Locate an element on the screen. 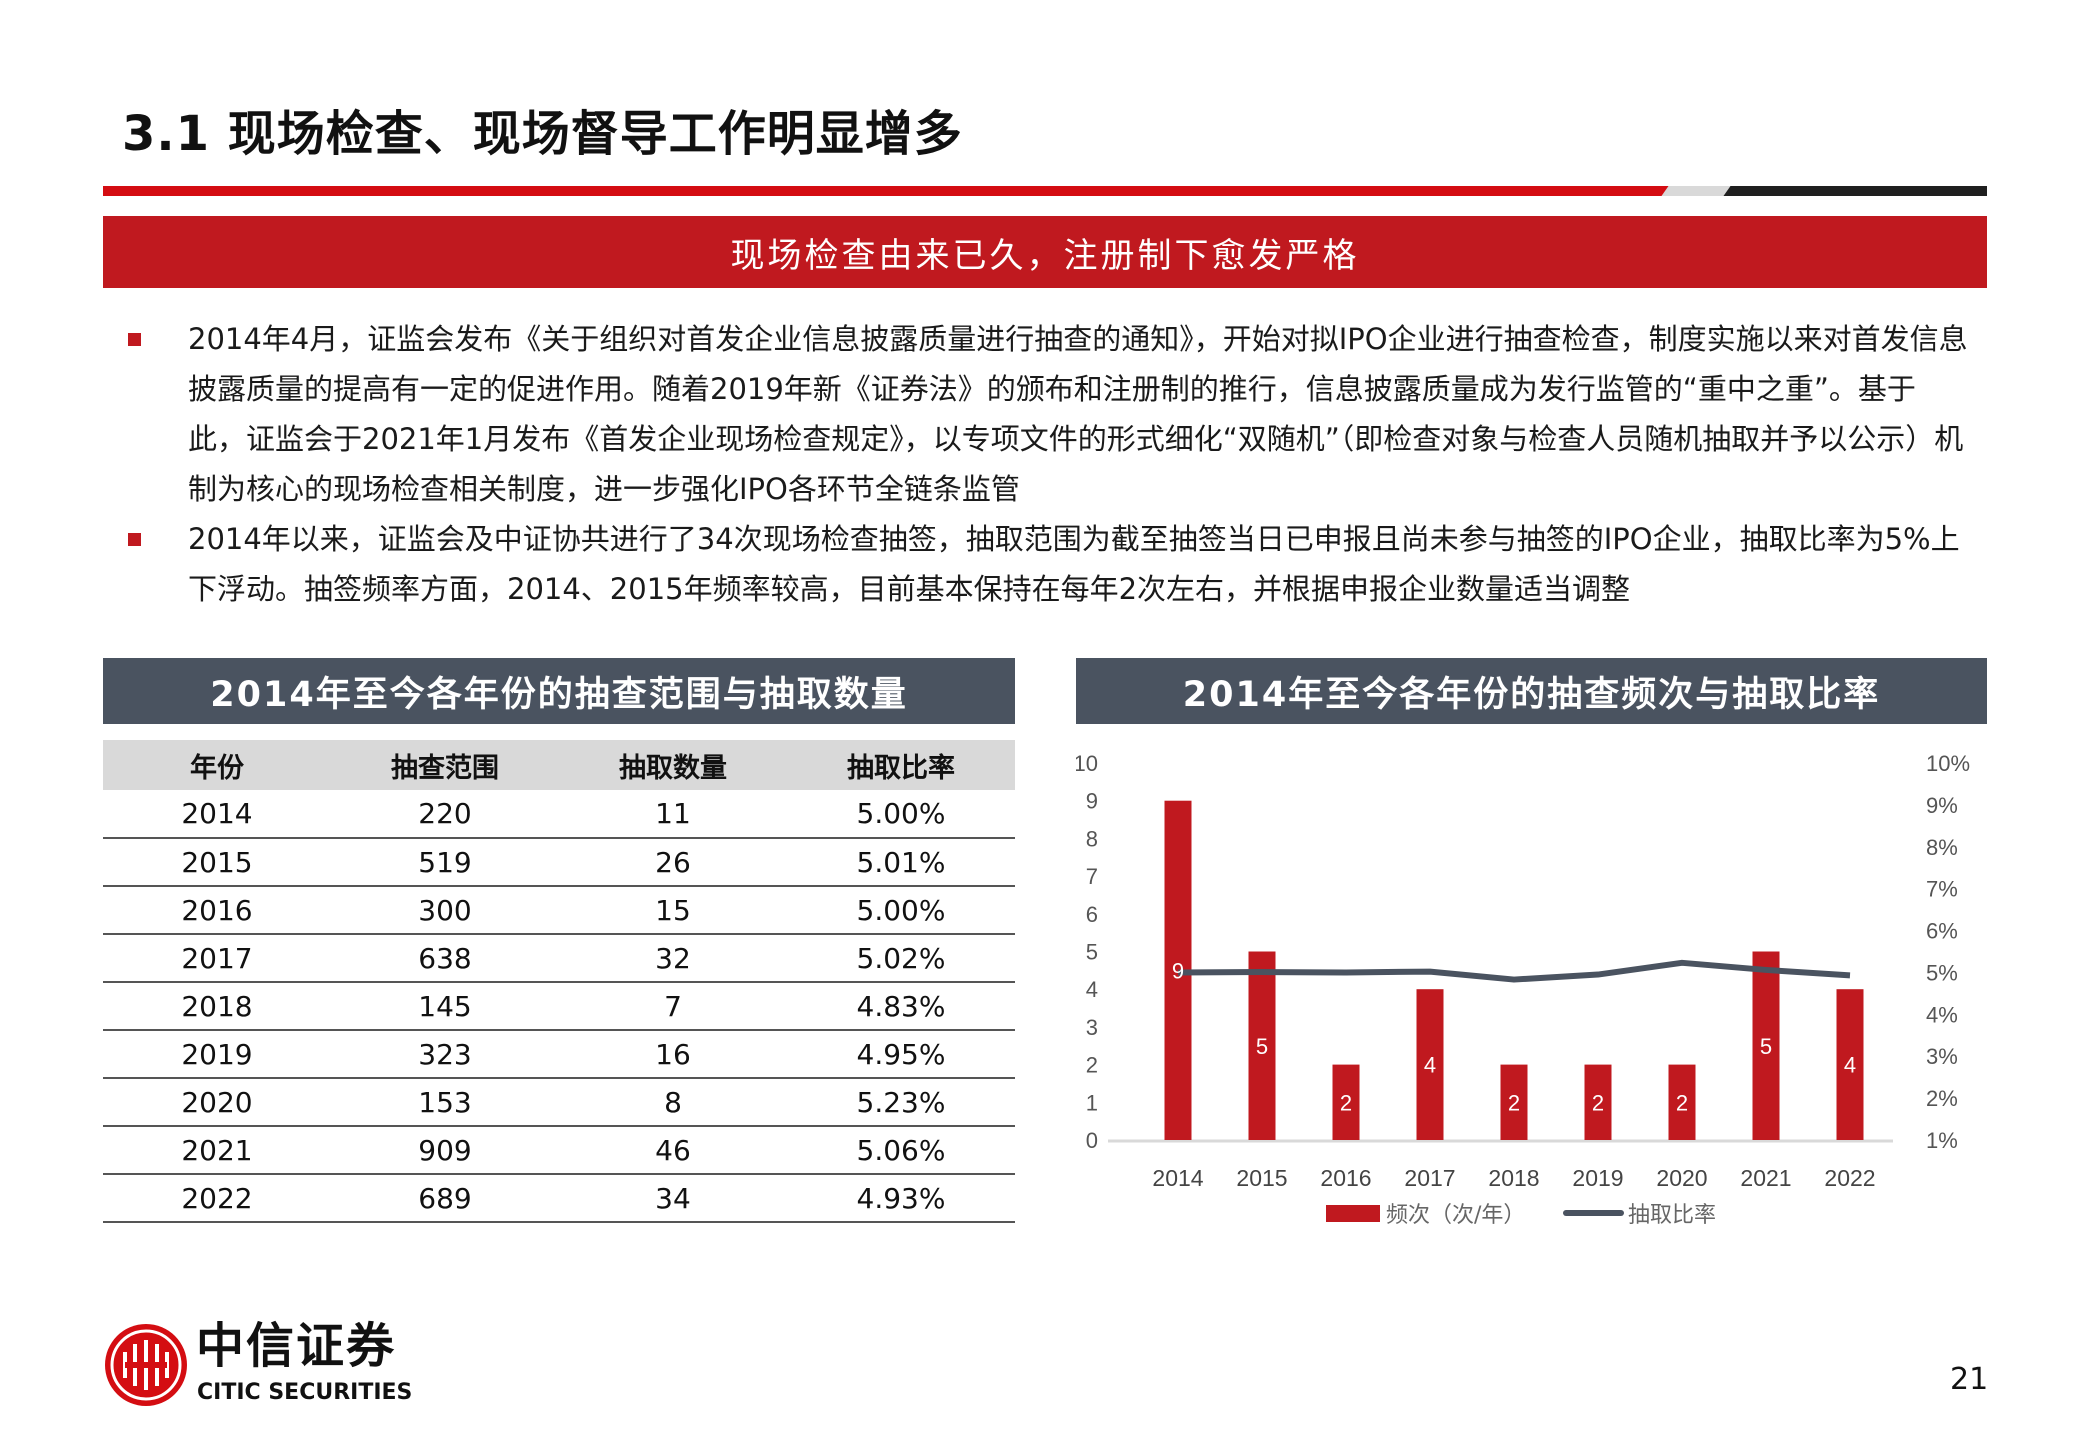 The width and height of the screenshot is (2080, 1440). x-axis-tick: 2016 is located at coordinates (1345, 1178).